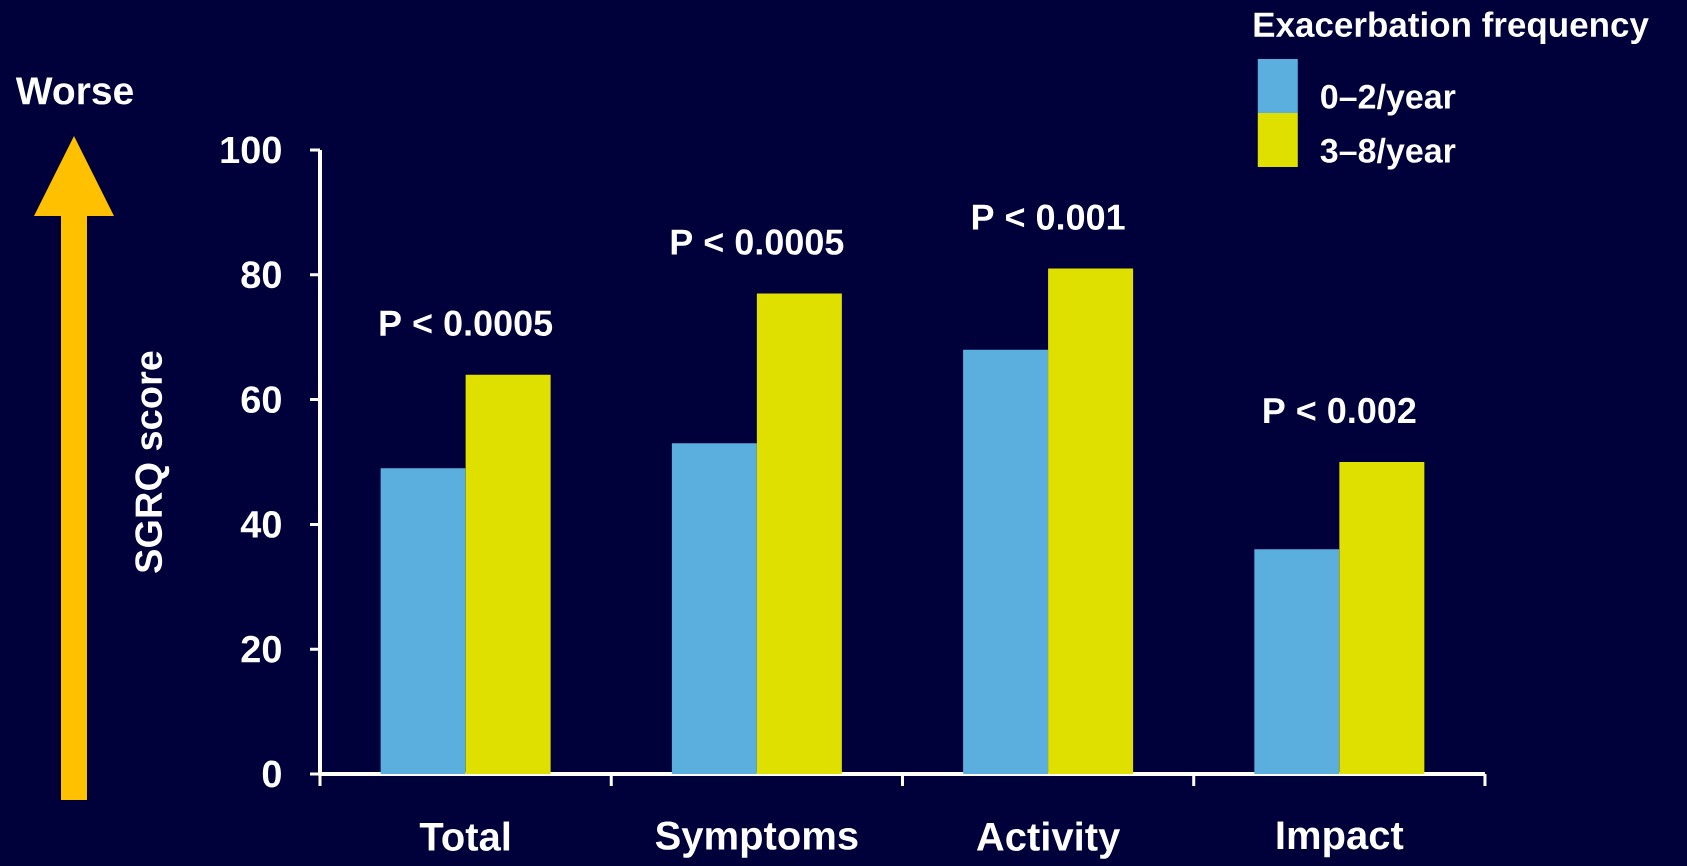  What do you see at coordinates (1048, 840) in the screenshot?
I see `x-tick-label: Activity` at bounding box center [1048, 840].